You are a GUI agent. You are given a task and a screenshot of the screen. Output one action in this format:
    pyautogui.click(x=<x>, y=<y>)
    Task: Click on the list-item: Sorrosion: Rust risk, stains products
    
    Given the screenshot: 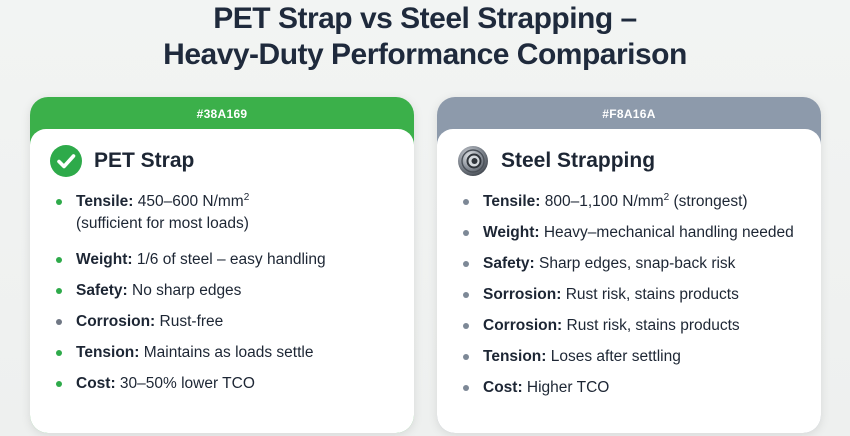 What is the action you would take?
    pyautogui.click(x=636, y=295)
    